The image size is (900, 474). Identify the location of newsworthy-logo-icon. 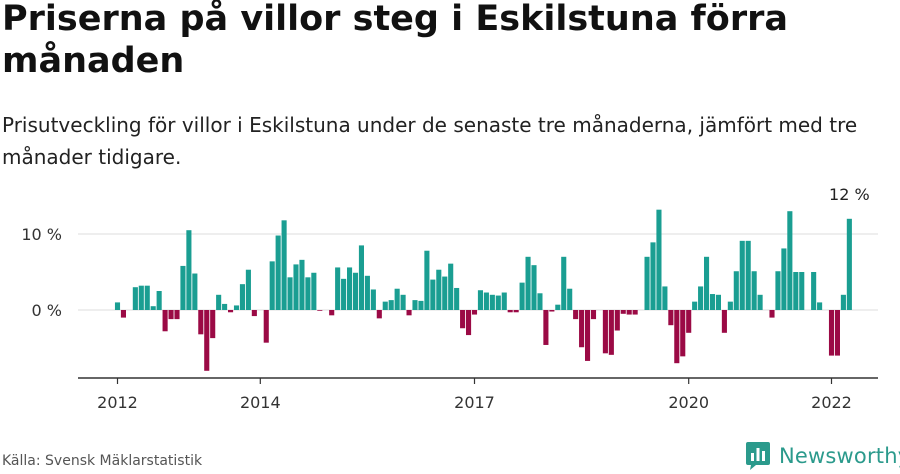
(758, 456).